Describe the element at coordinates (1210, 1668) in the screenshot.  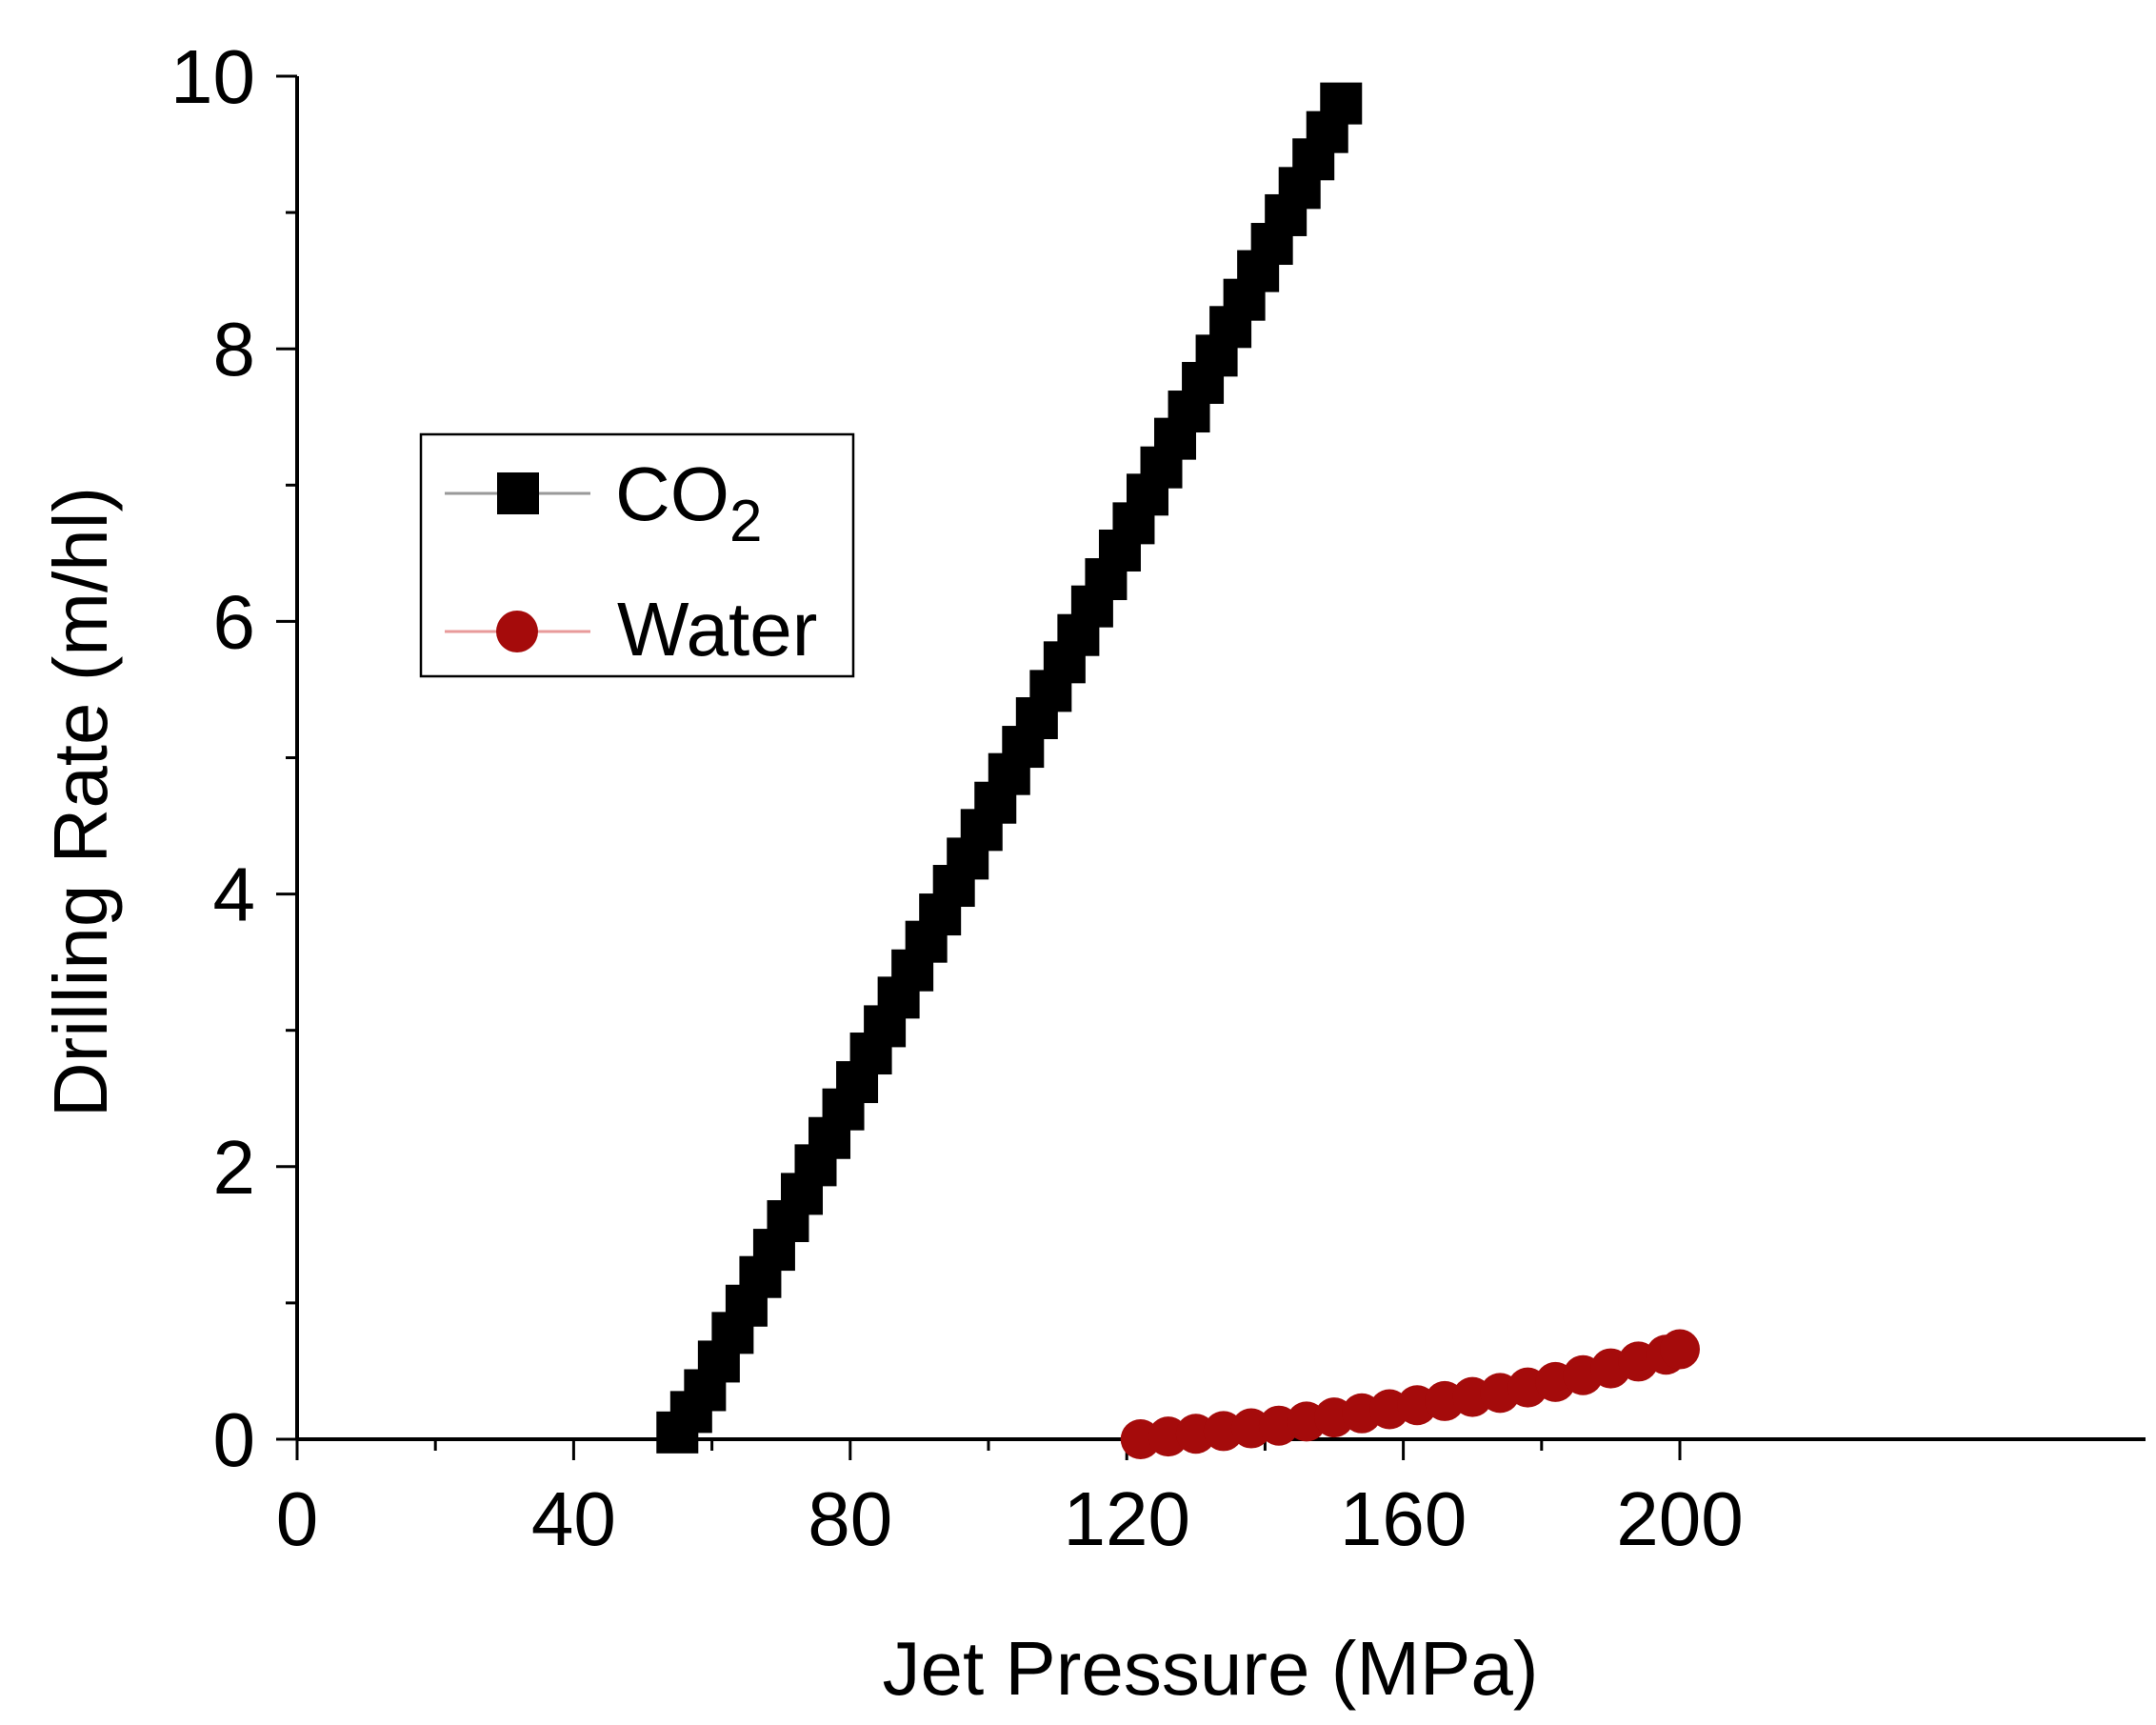
I see `x-axis-title: Jet Pressure (MPa)` at that location.